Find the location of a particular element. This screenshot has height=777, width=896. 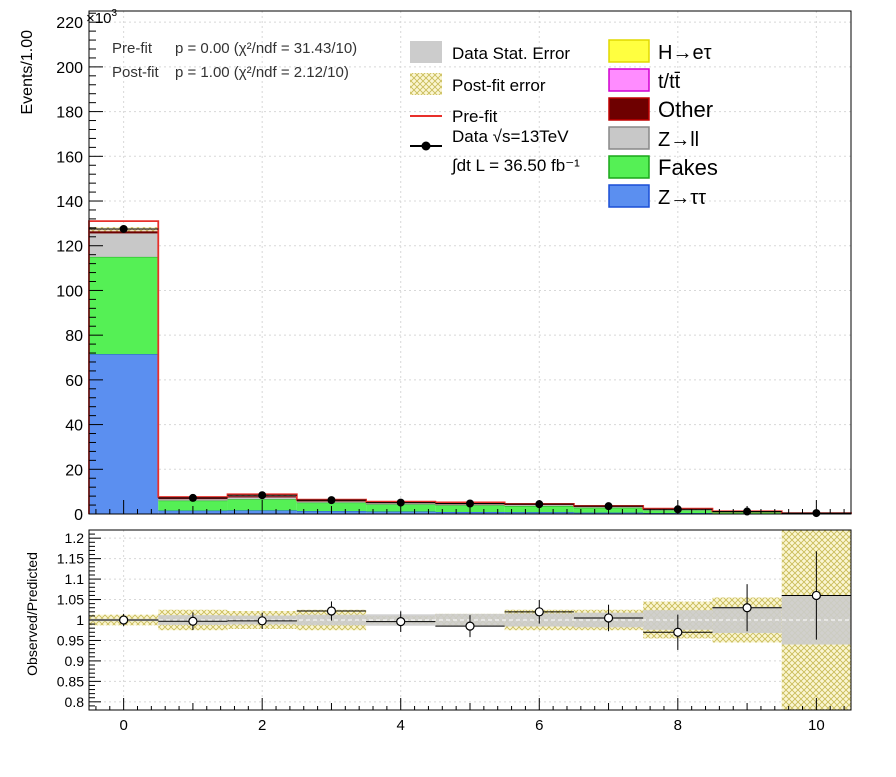

legend-swatch-postfit-error is located at coordinates (426, 84).